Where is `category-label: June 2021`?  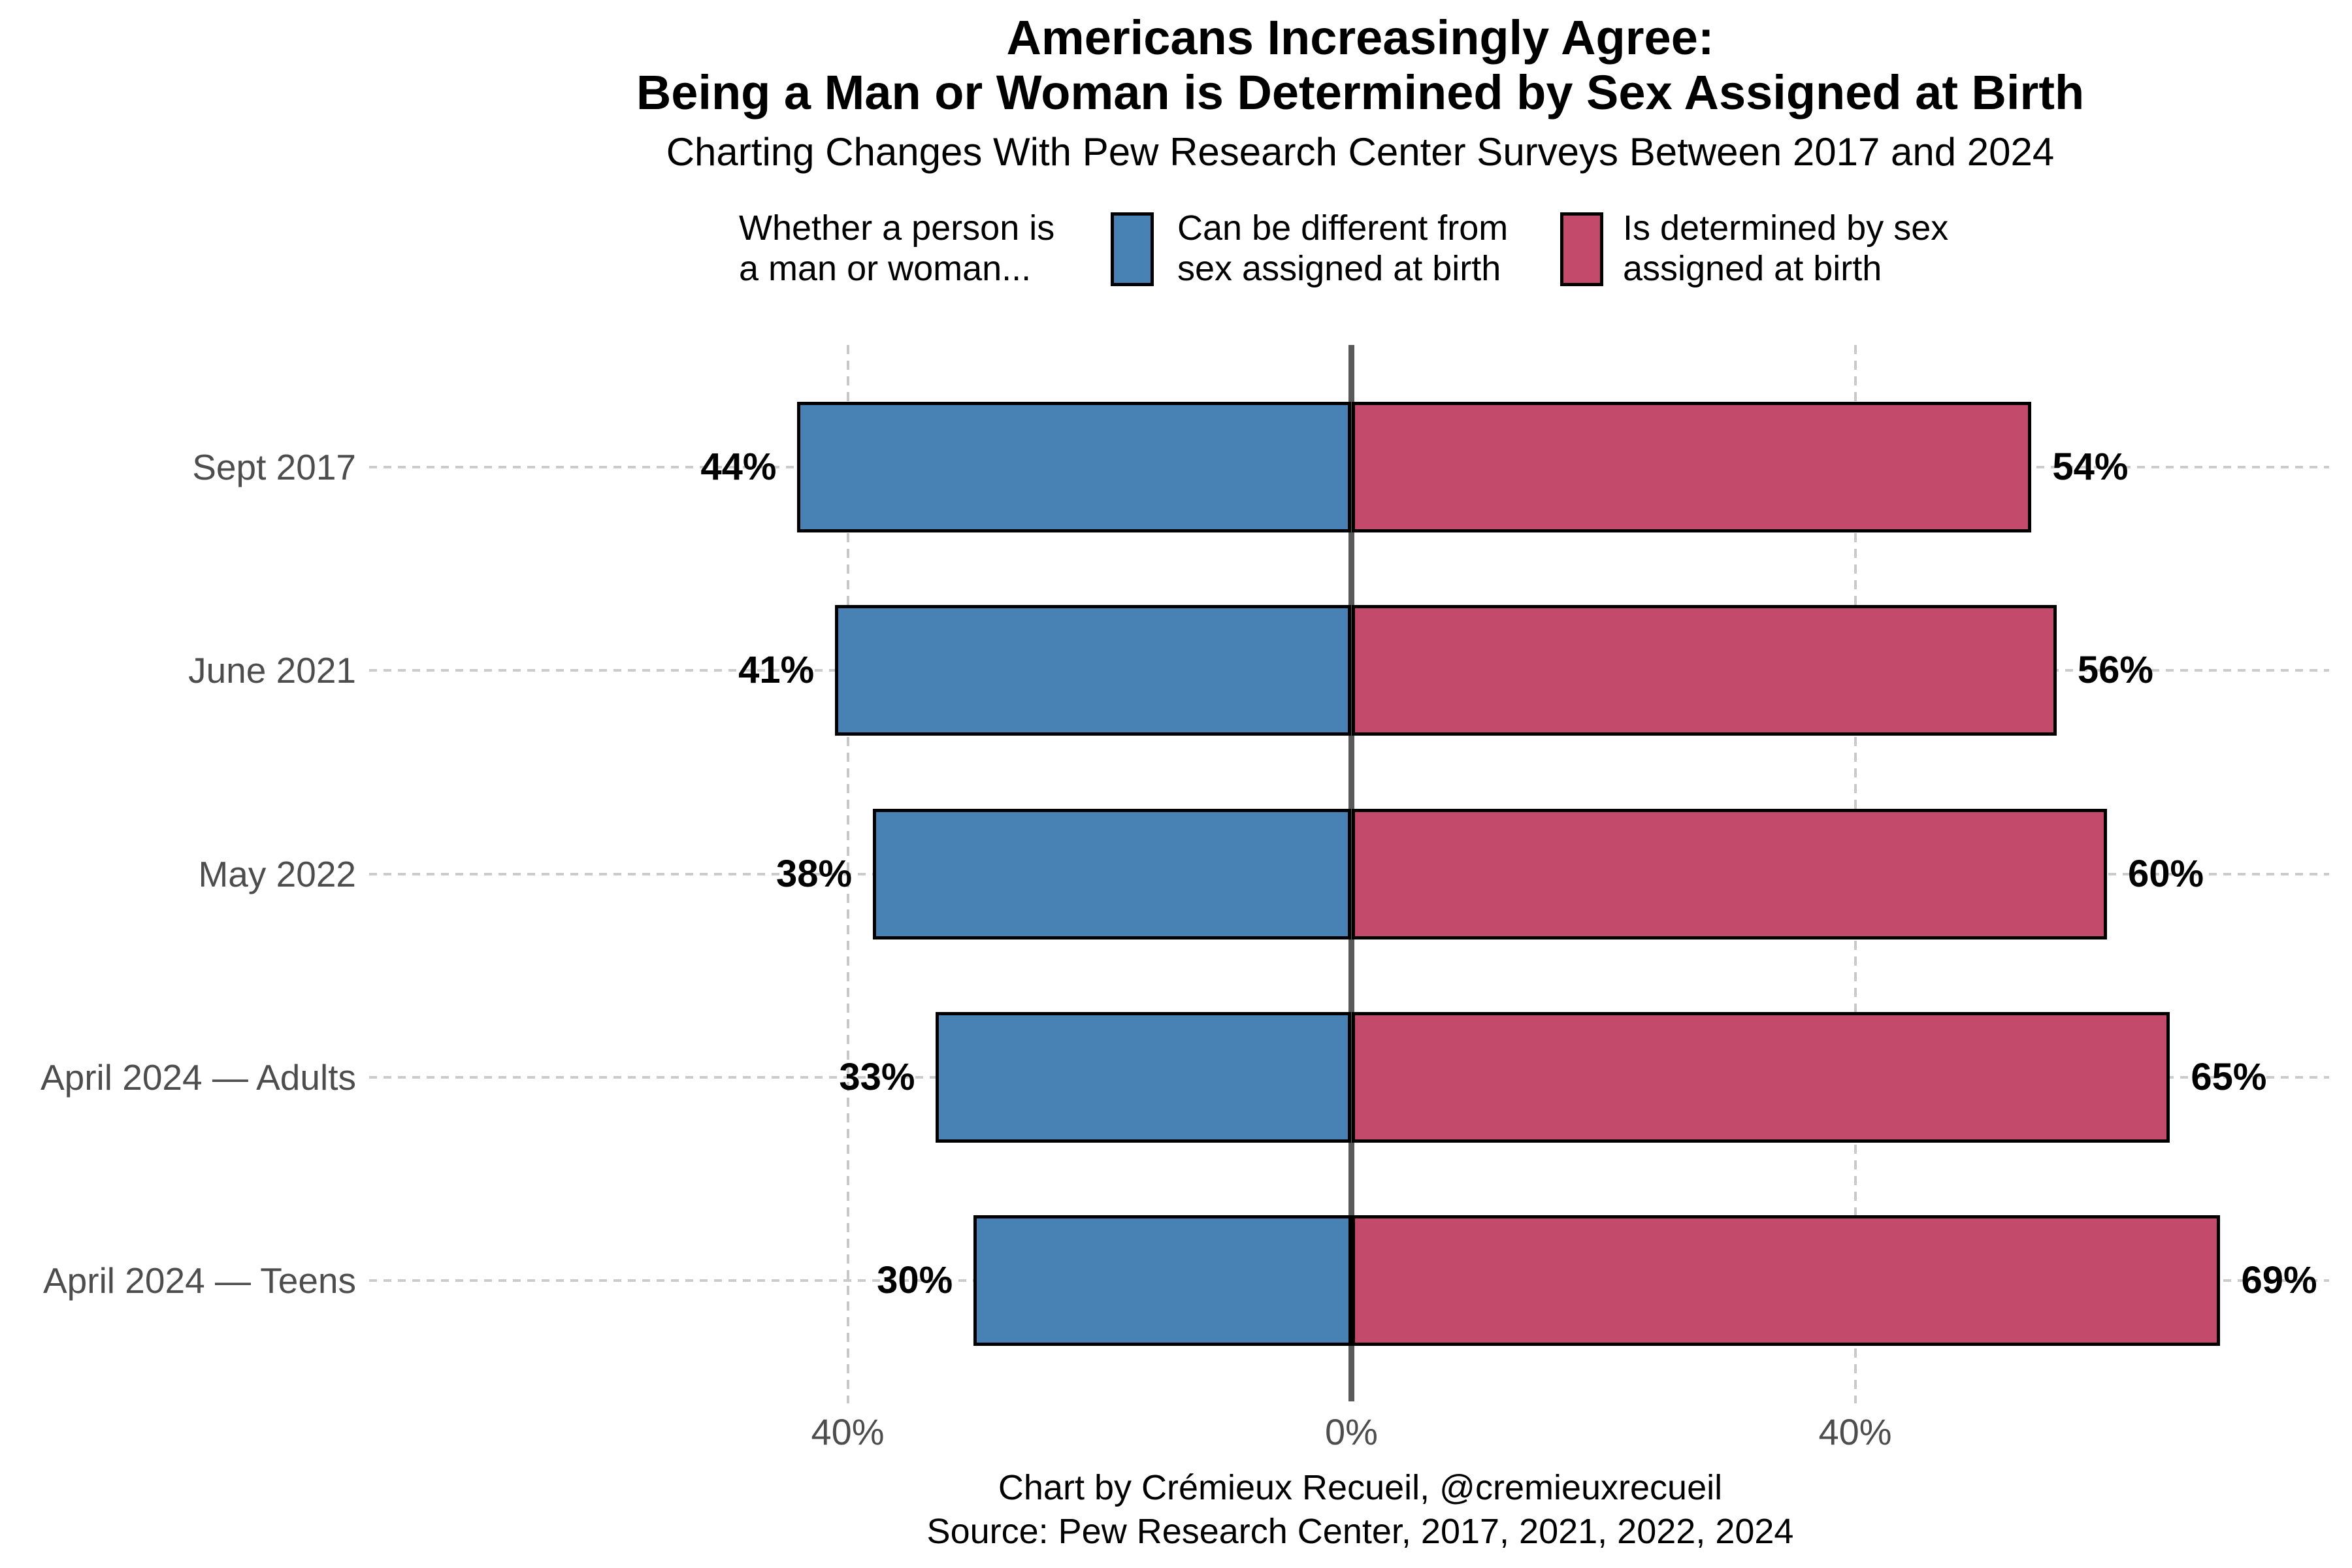
category-label: June 2021 is located at coordinates (272, 670).